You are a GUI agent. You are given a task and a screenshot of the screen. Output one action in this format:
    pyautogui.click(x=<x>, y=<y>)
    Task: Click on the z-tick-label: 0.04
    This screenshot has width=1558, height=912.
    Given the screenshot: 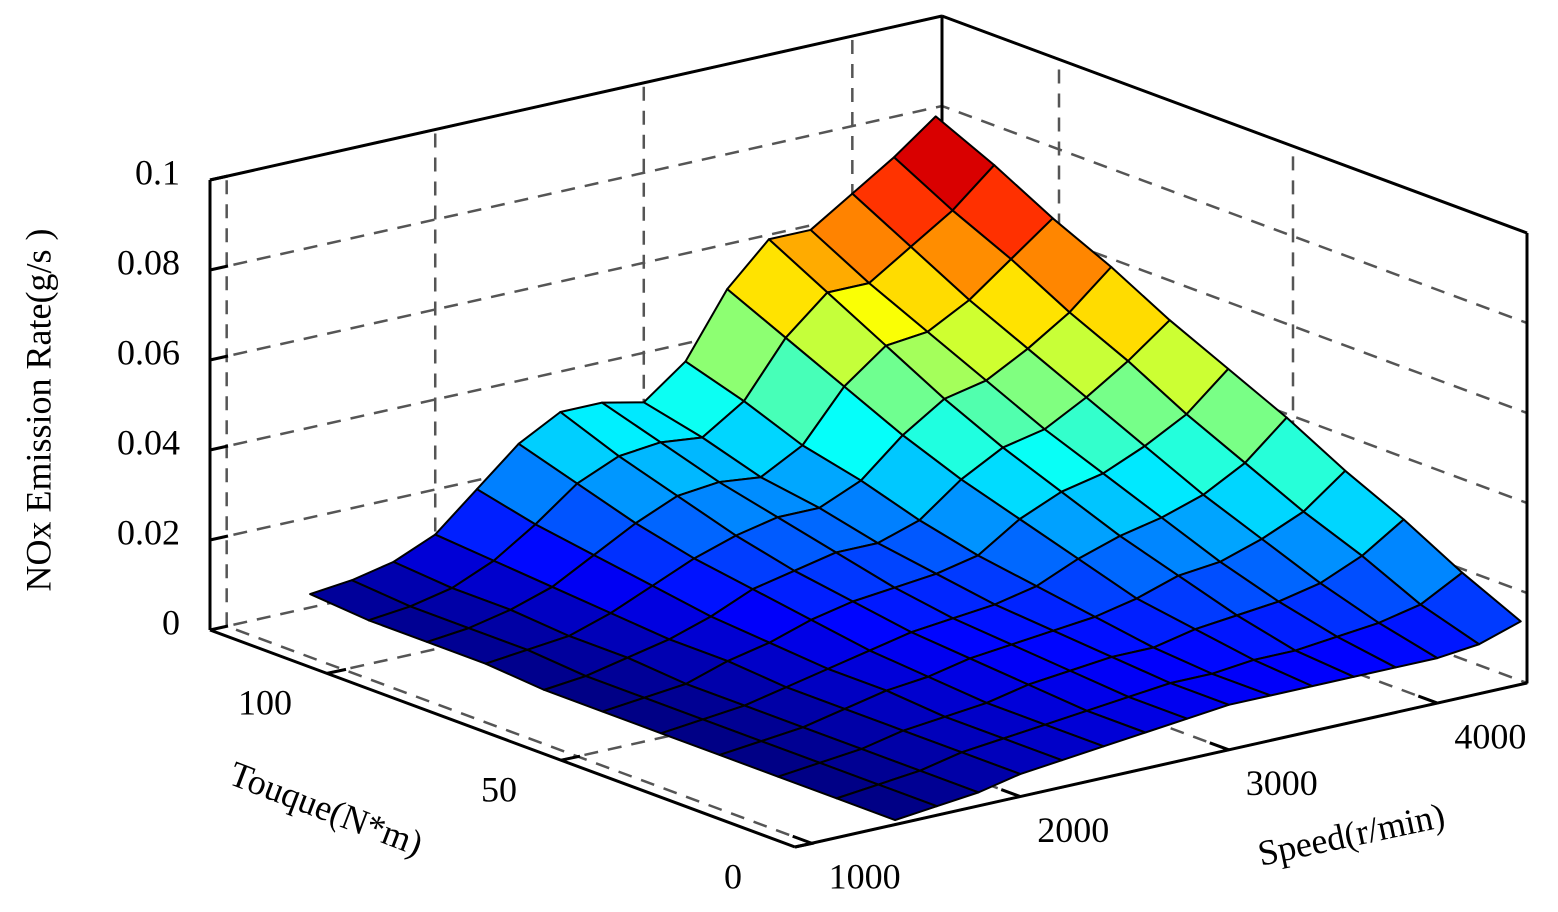 What is the action you would take?
    pyautogui.click(x=148, y=442)
    